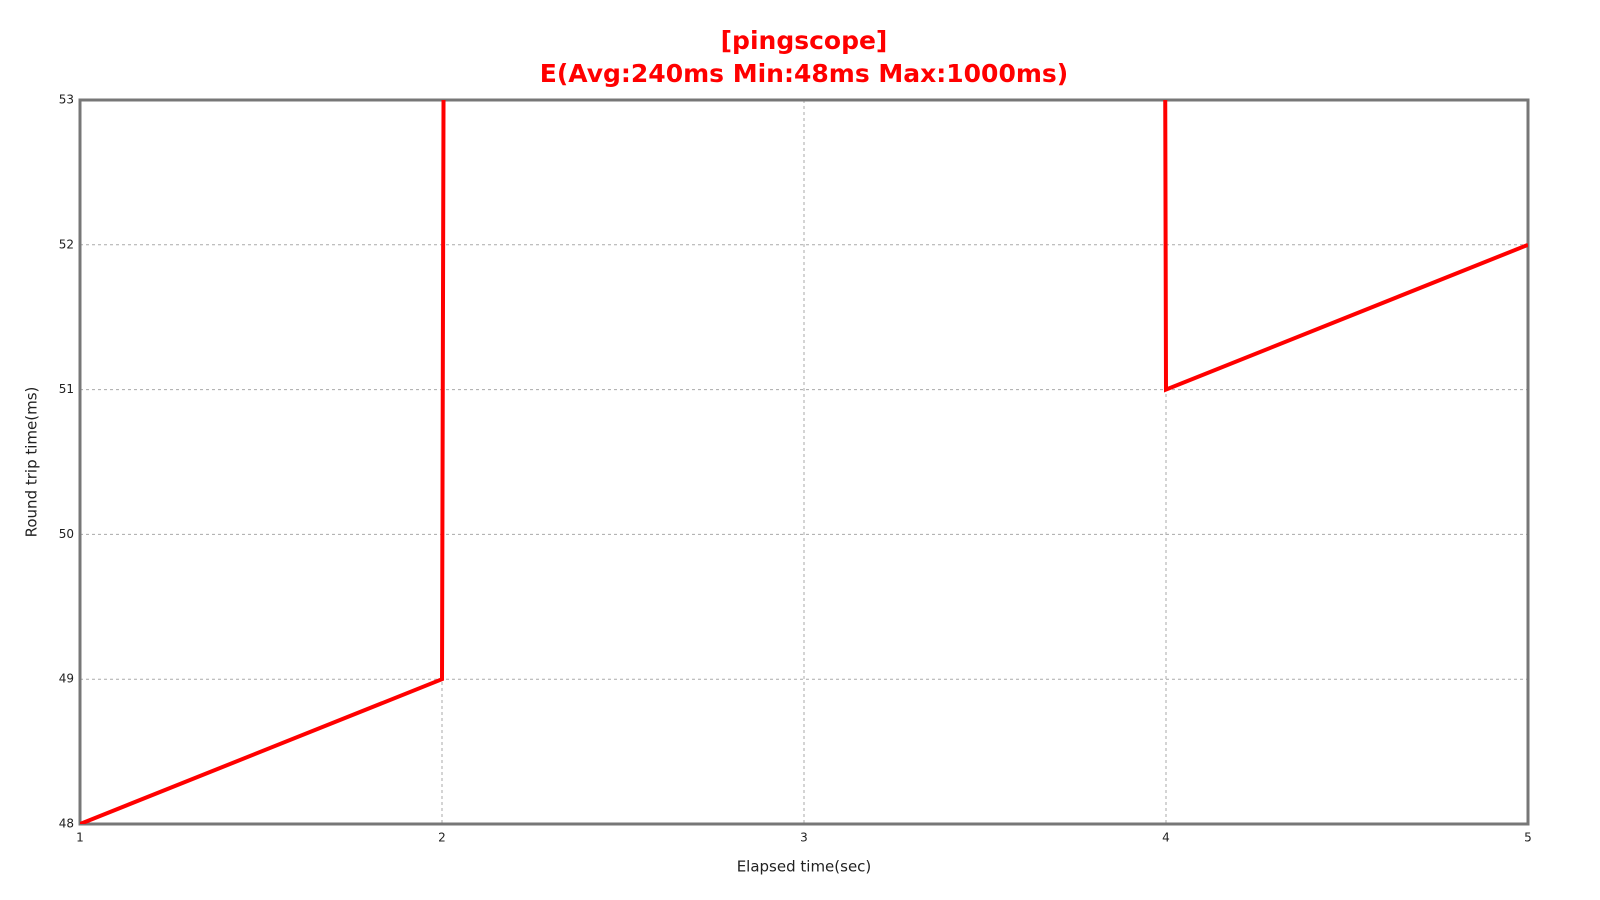 The width and height of the screenshot is (1600, 900). Describe the element at coordinates (66, 679) in the screenshot. I see `y-tick-label: 49` at that location.